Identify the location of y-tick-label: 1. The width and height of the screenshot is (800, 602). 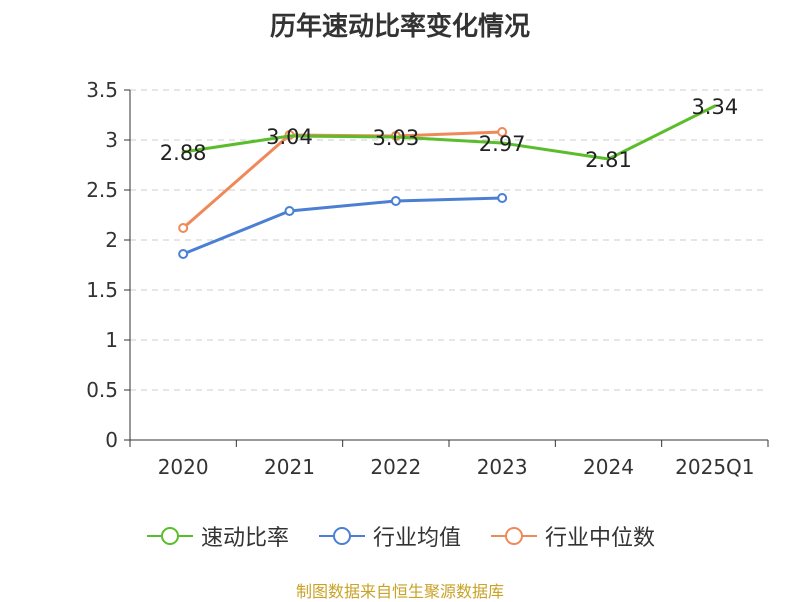
(111, 340).